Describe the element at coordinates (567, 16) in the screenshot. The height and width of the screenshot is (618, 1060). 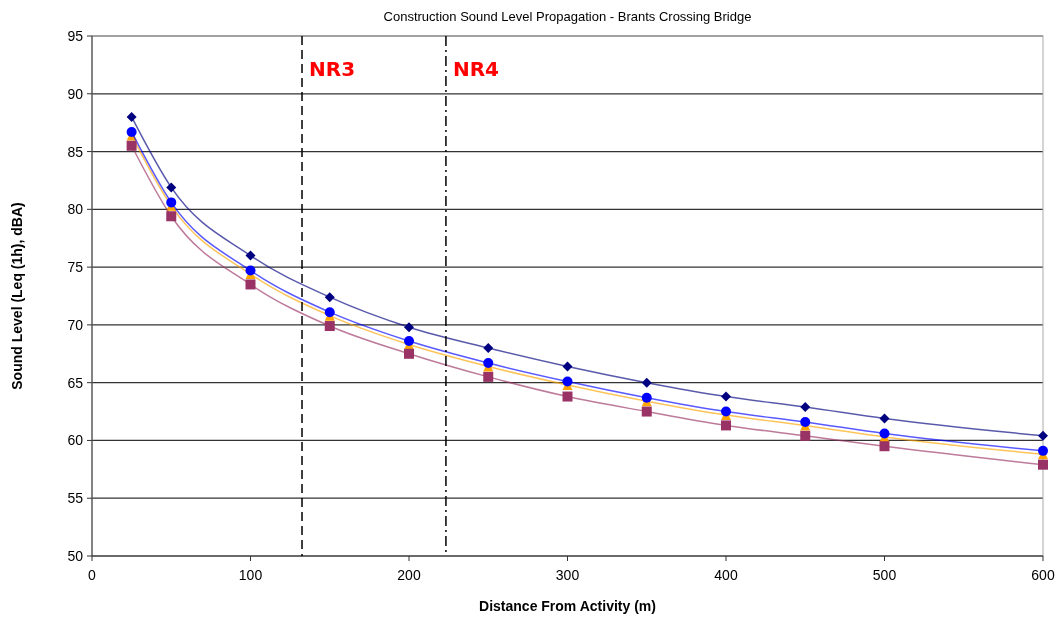
I see `chart-title: Construction Sound Level Propagation - Brants Crossing Bridge` at that location.